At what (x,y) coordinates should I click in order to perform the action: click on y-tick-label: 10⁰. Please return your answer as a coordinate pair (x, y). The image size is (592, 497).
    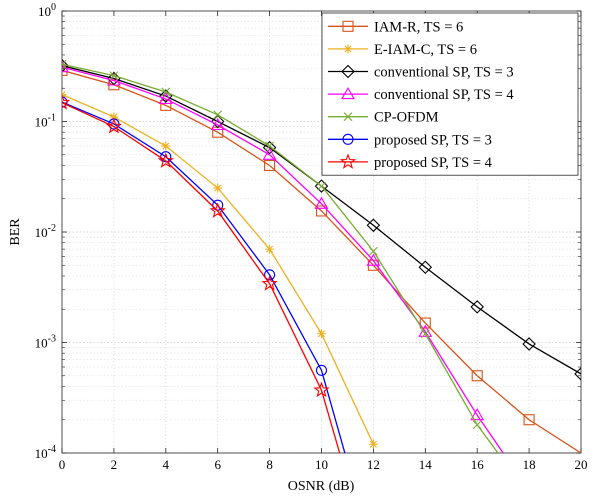
    Looking at the image, I should click on (47, 10).